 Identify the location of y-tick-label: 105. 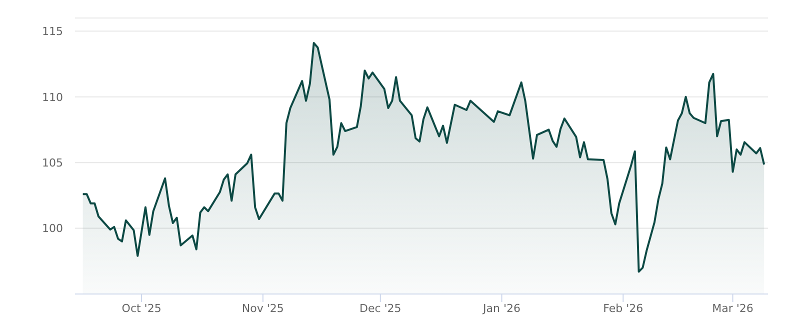
(52, 163).